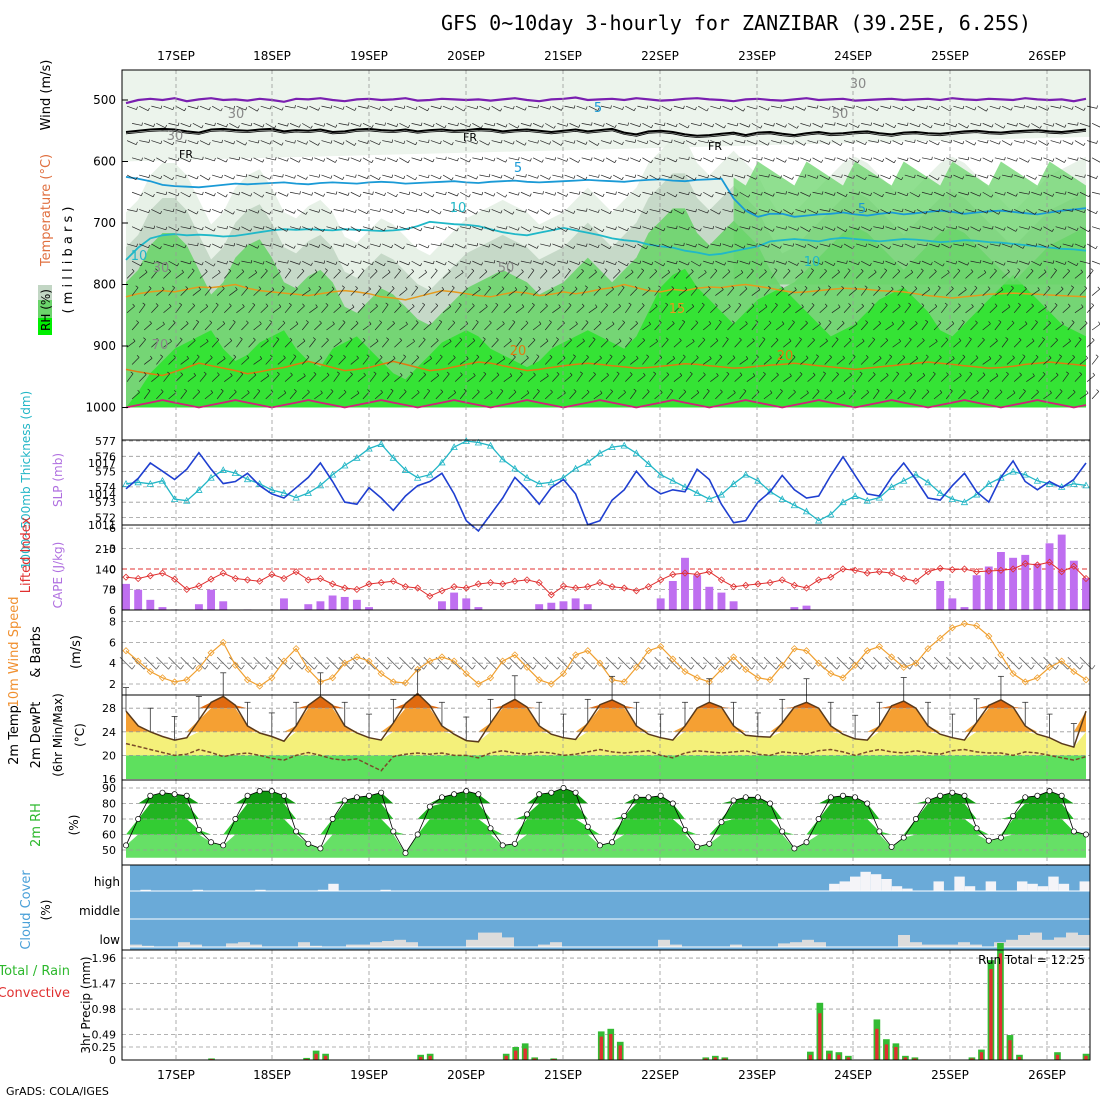 This screenshot has width=1100, height=1100. What do you see at coordinates (648, 587) in the screenshot?
I see `lifted-index-point` at bounding box center [648, 587].